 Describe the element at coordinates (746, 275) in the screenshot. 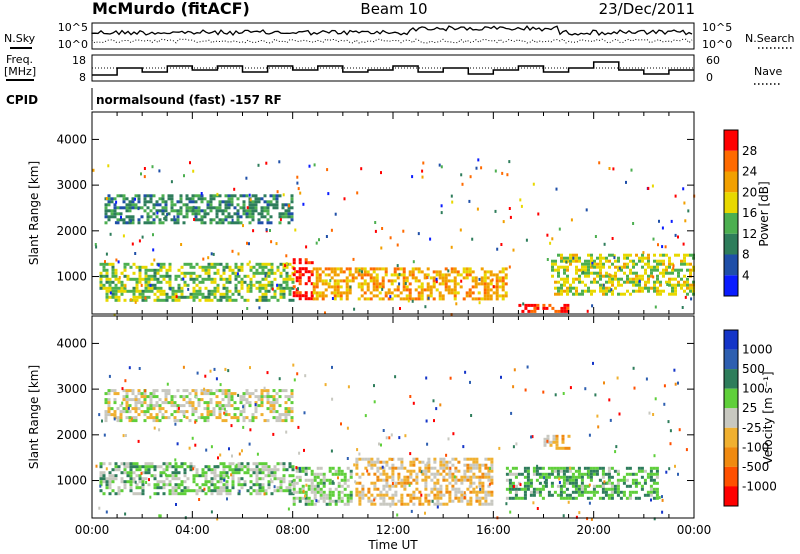

I see `power-colorbar-tick-label: 4` at that location.